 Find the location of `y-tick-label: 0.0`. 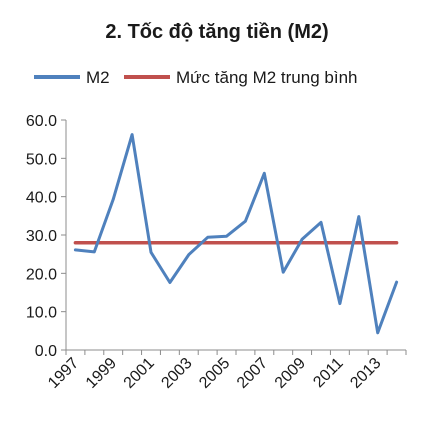

y-tick-label: 0.0 is located at coordinates (46, 351).